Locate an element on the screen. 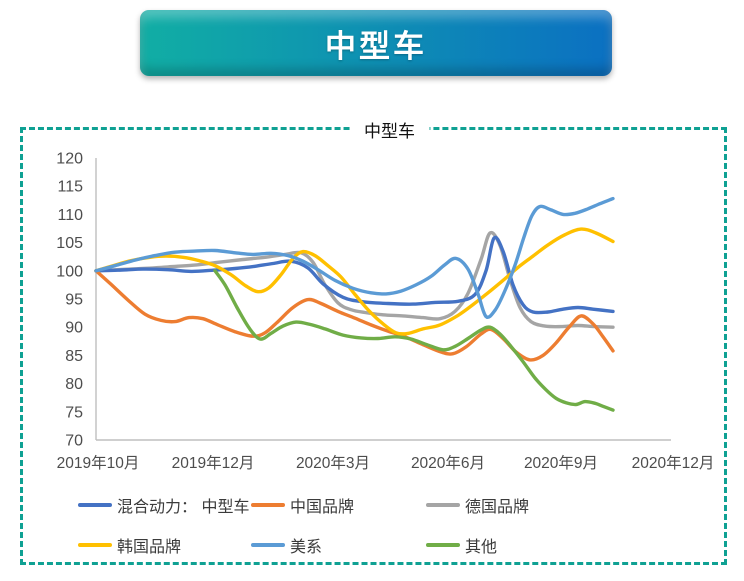 This screenshot has height=581, width=744. y-axis-tick-label: 95 is located at coordinates (74, 300).